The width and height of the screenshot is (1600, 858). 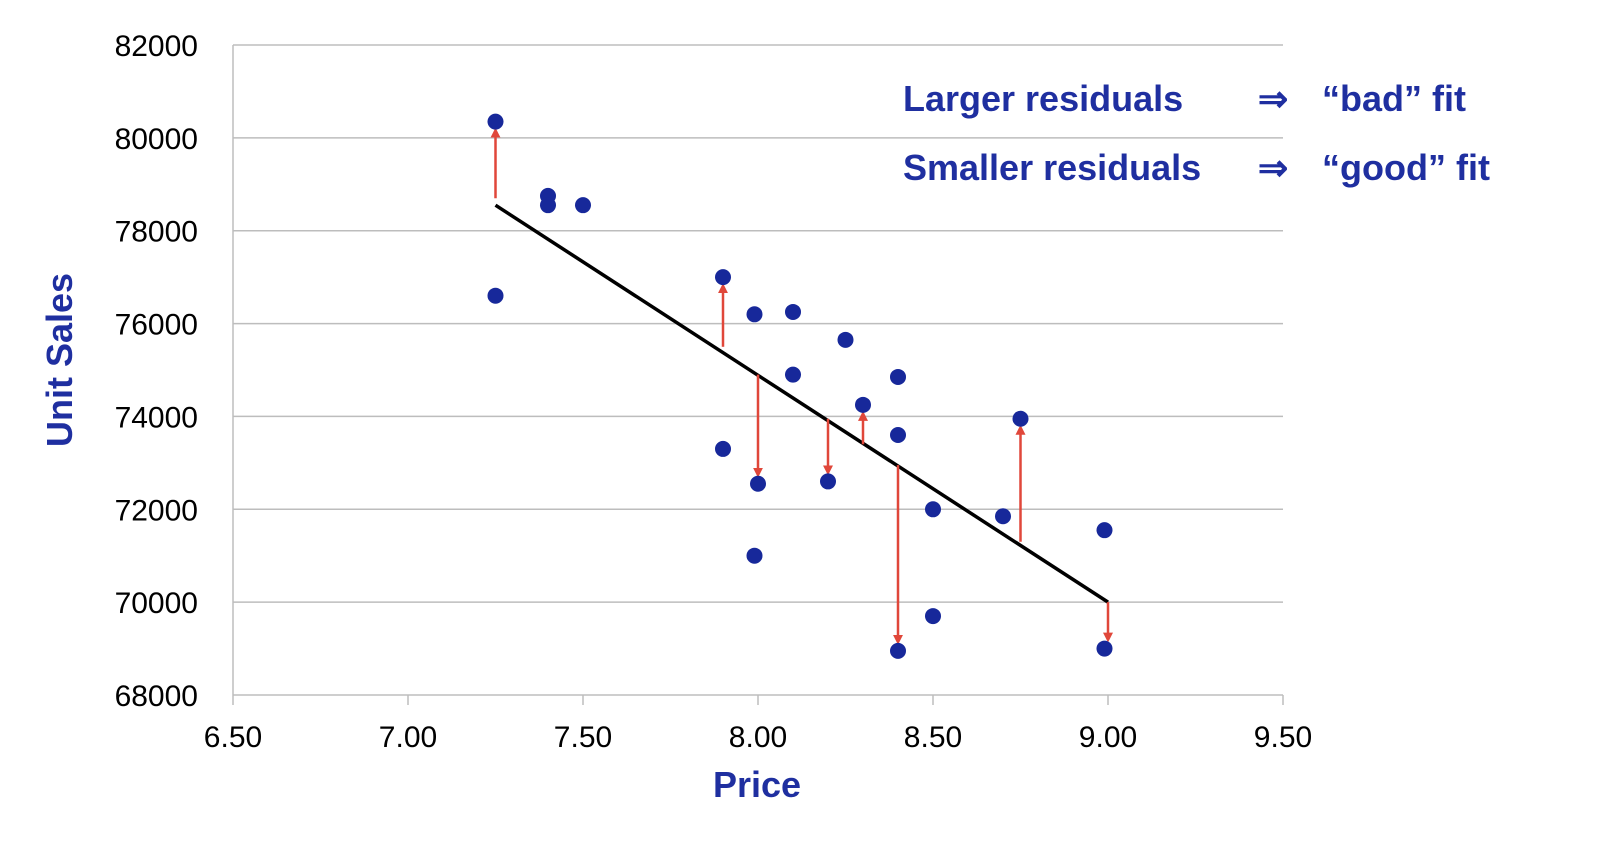 I want to click on y-tick-label: 72000, so click(x=156, y=510).